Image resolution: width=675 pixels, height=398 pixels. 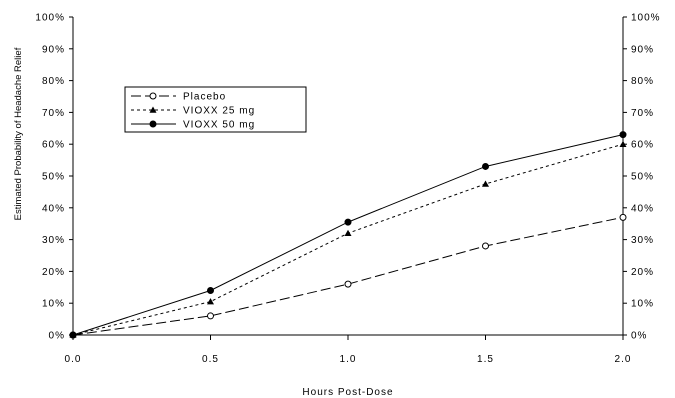 I want to click on legend-label: VIOXX 25 mg, so click(x=219, y=111).